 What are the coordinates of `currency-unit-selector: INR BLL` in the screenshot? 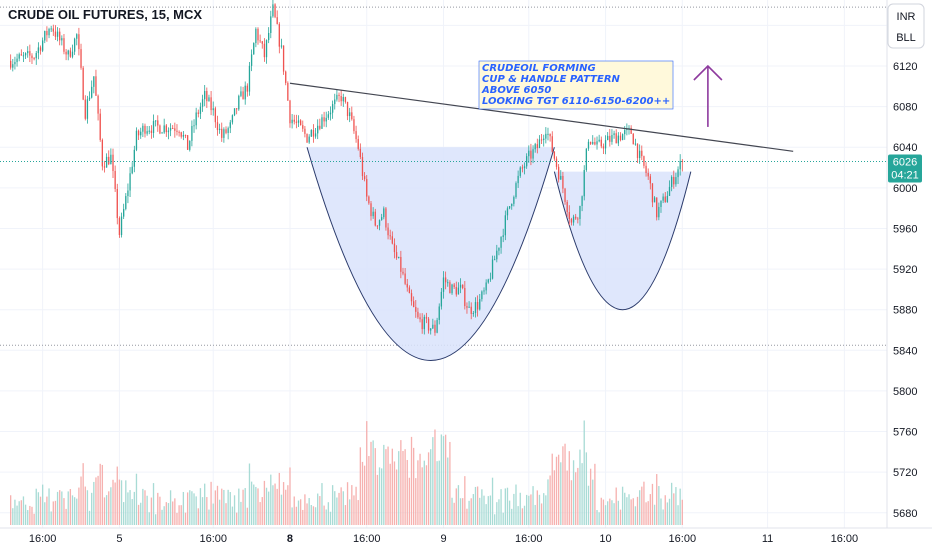 It's located at (906, 26).